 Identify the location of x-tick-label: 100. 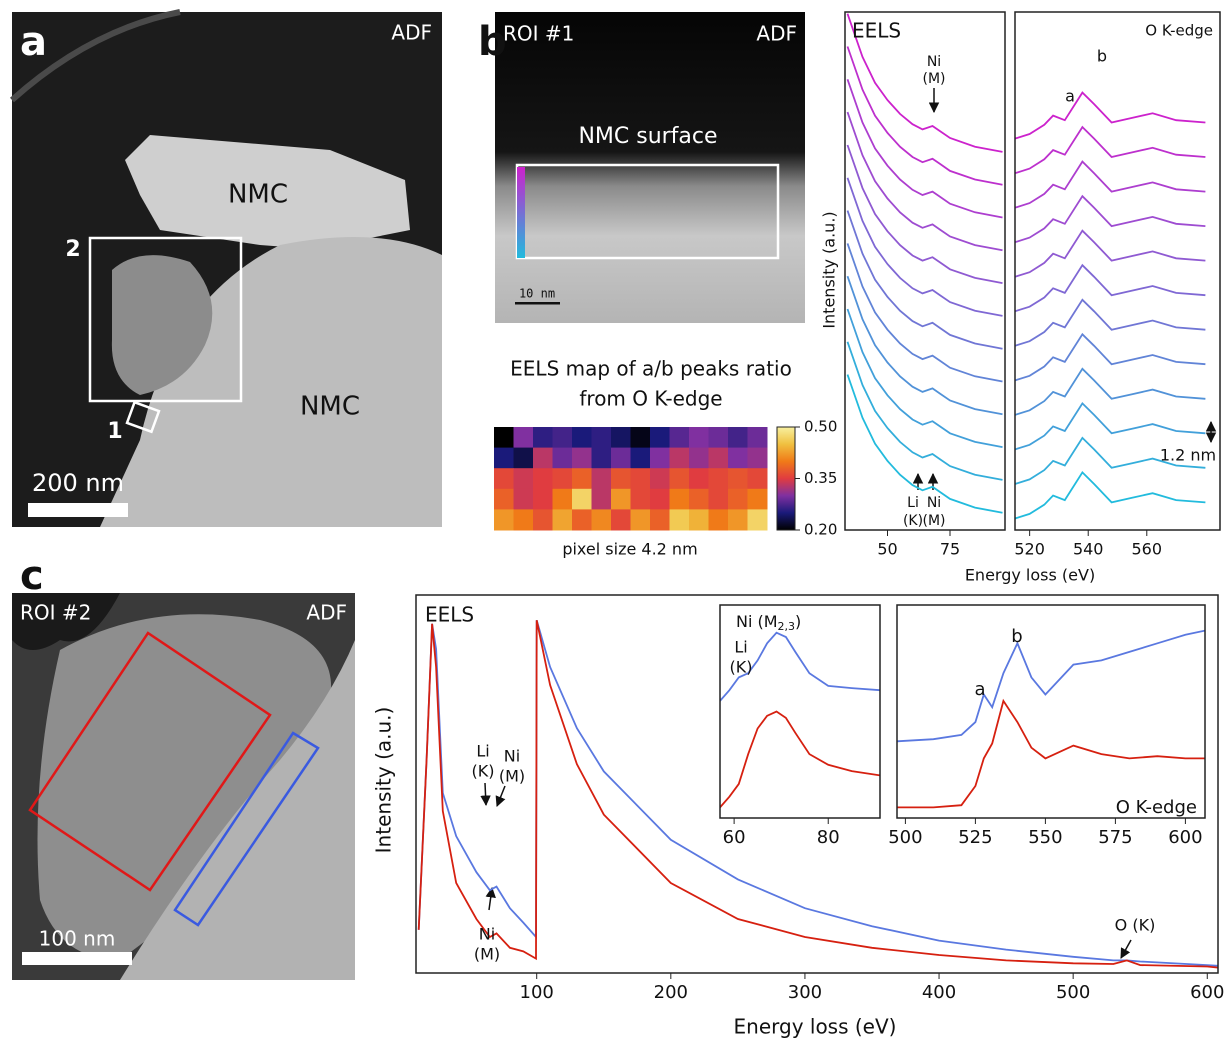
(537, 992).